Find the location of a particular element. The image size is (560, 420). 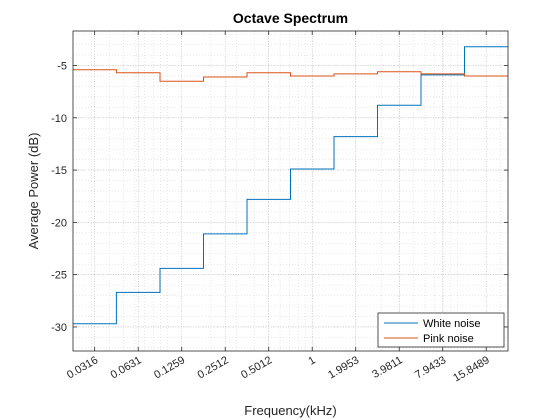

legend-label-white-noise: White noise is located at coordinates (451, 324).